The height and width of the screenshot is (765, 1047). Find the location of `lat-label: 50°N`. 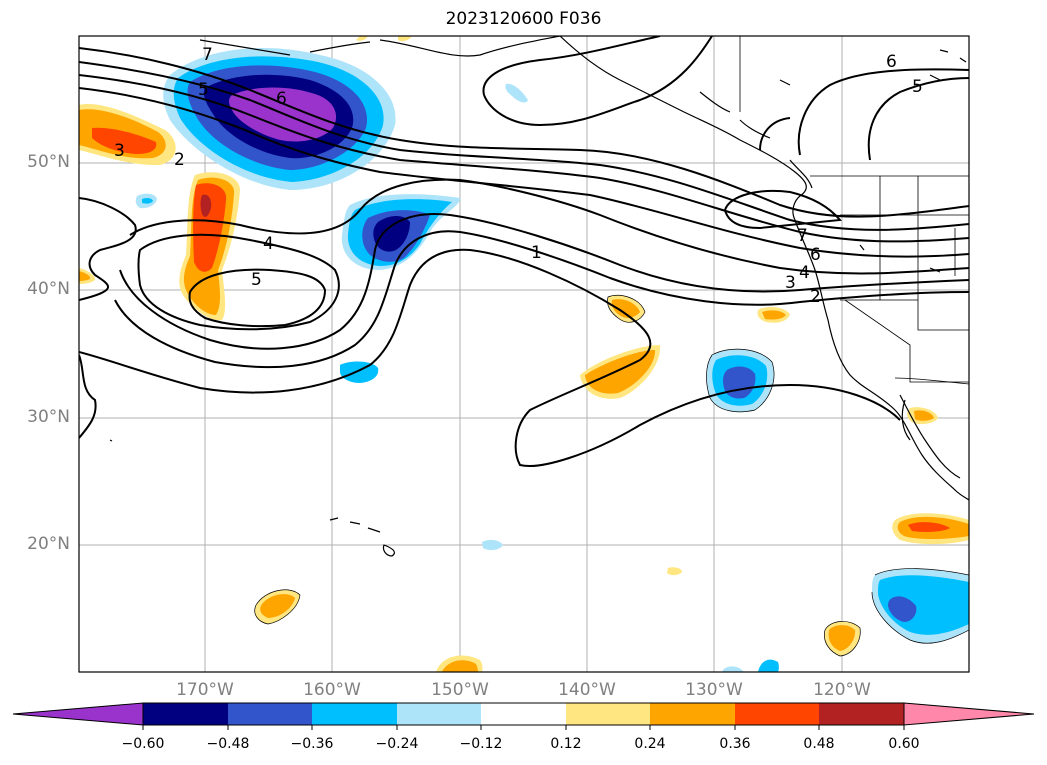

lat-label: 50°N is located at coordinates (48, 162).